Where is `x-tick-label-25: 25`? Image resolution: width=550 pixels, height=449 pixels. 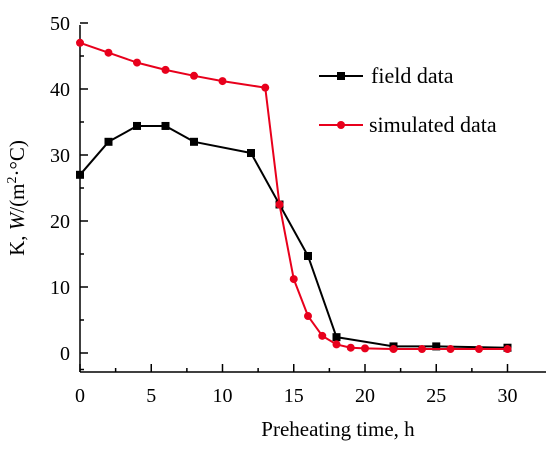
x-tick-label-25: 25 is located at coordinates (436, 396).